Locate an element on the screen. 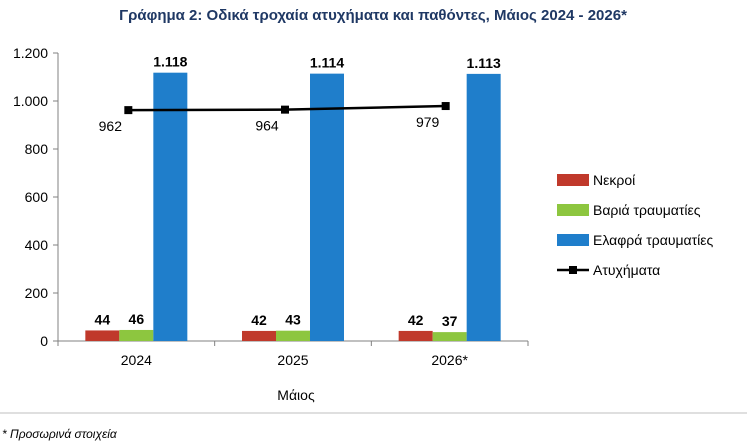 The height and width of the screenshot is (445, 747). legend-label: Ελαφρά τραυματίες is located at coordinates (653, 240).